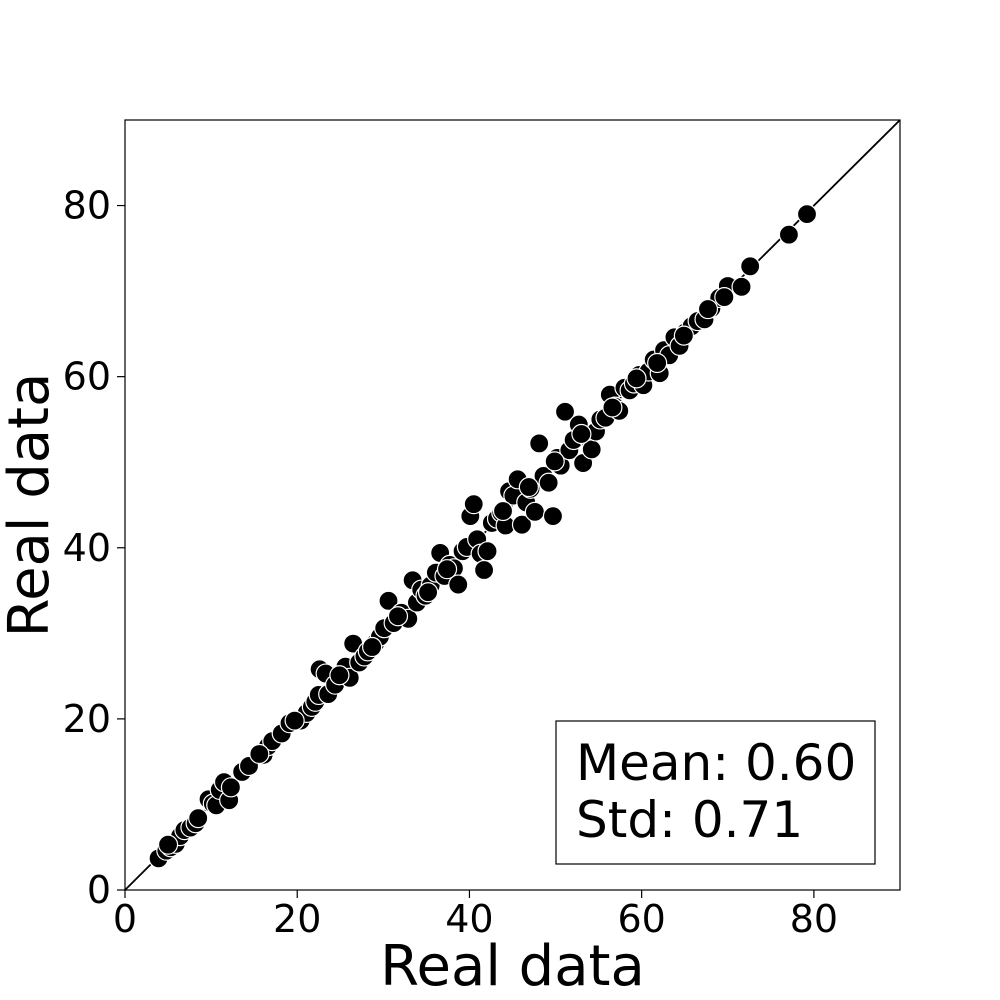  Describe the element at coordinates (87, 206) in the screenshot. I see `y-tick-label: 80` at that location.